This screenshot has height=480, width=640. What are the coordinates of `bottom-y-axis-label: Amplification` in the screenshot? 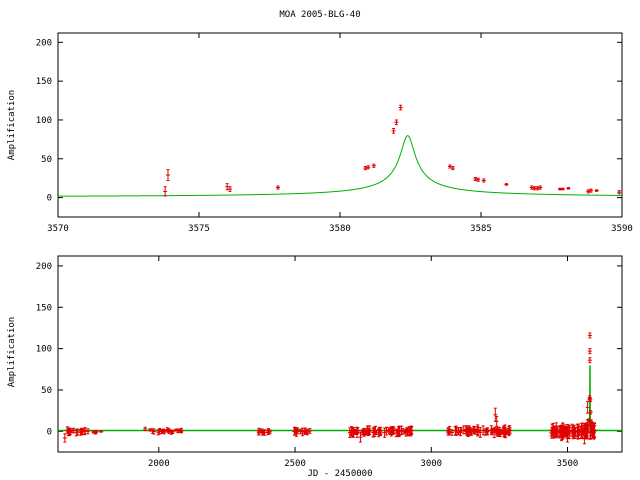 It's located at (12, 352).